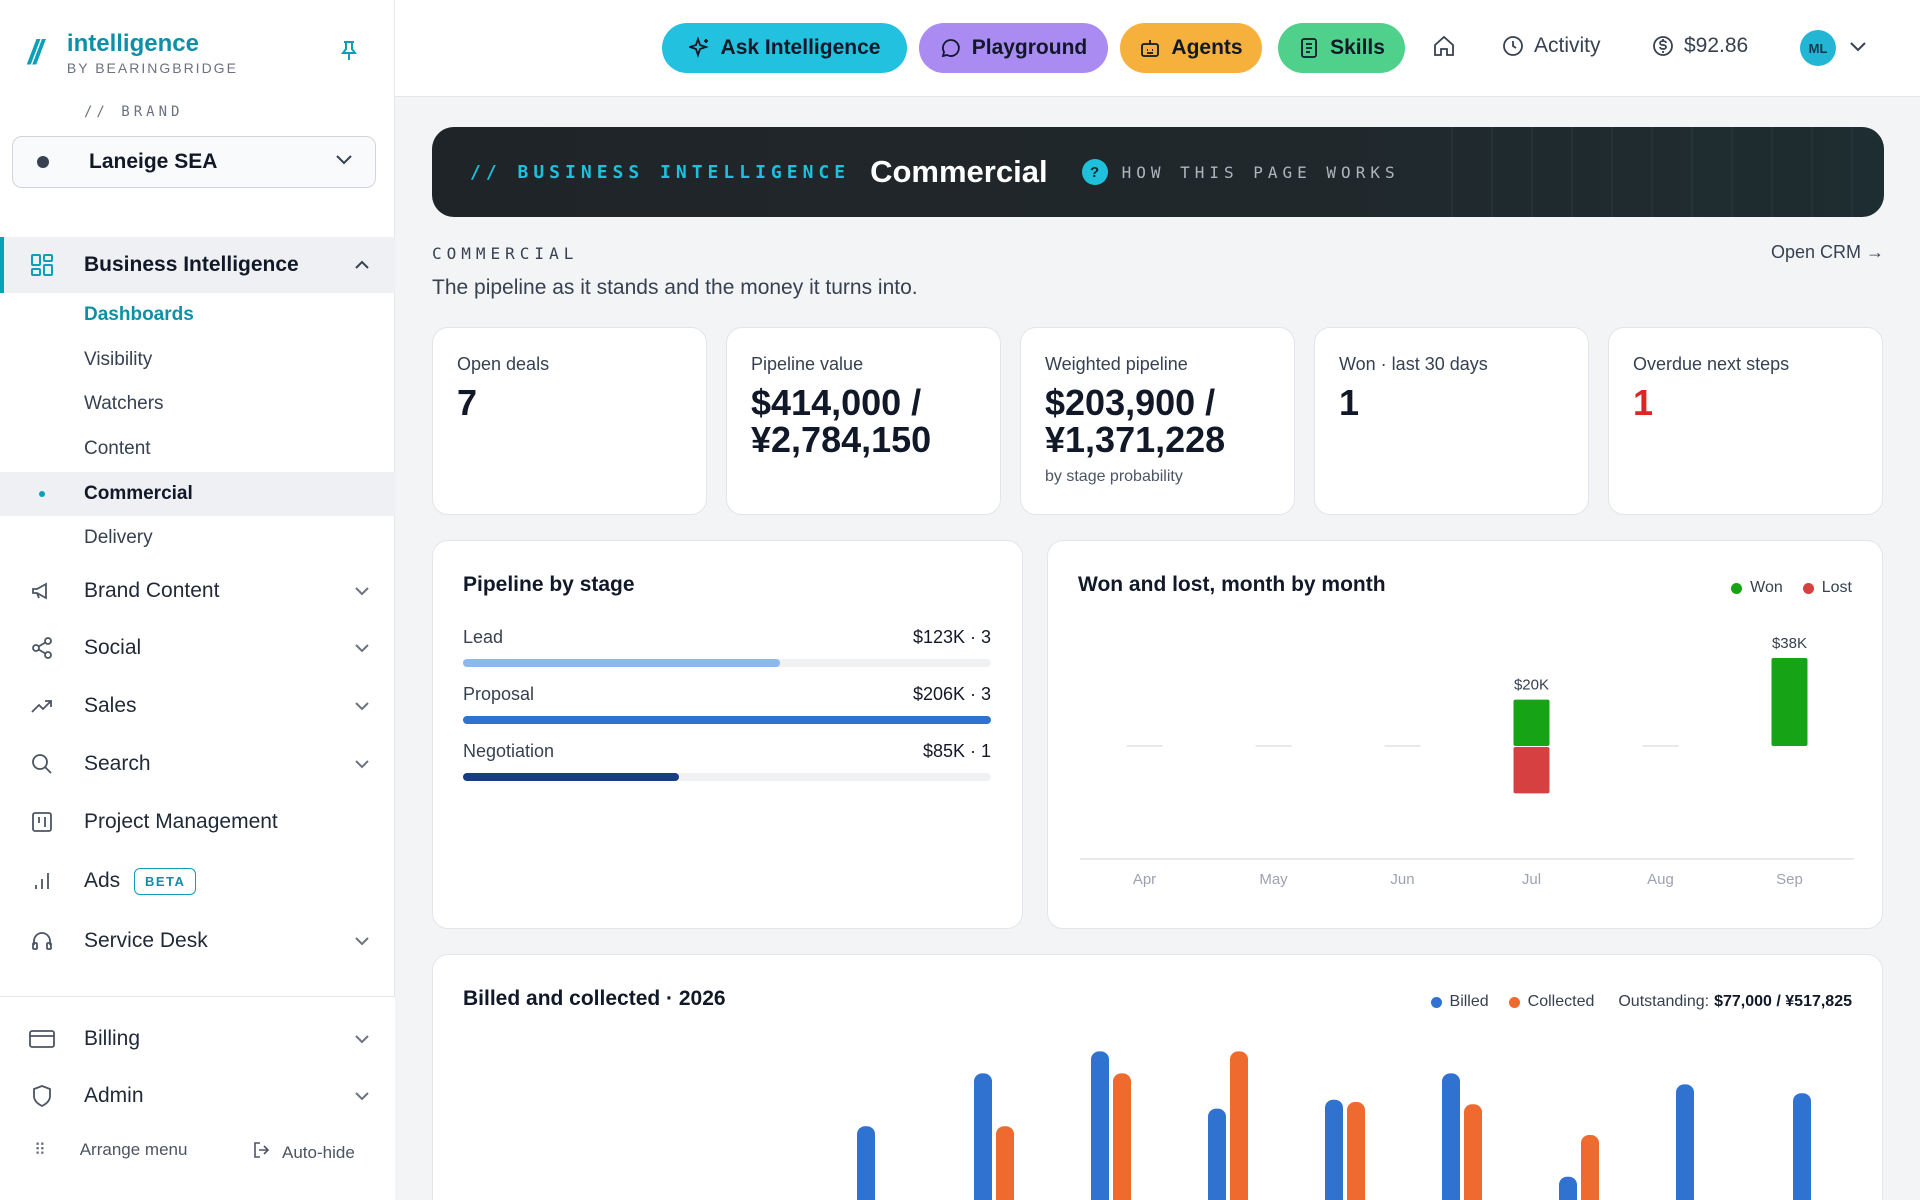 Image resolution: width=1920 pixels, height=1200 pixels. Describe the element at coordinates (197, 764) in the screenshot. I see `sidebar-item-search: Search` at that location.